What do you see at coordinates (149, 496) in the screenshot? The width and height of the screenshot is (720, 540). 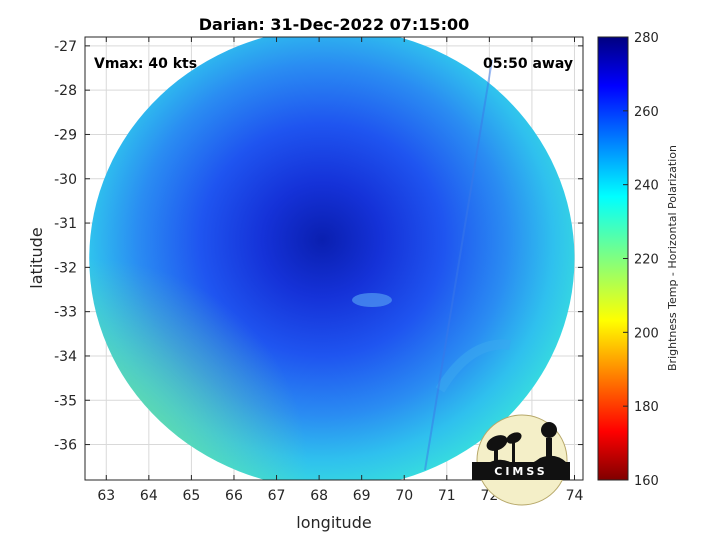 I see `x-tick-label: 64` at bounding box center [149, 496].